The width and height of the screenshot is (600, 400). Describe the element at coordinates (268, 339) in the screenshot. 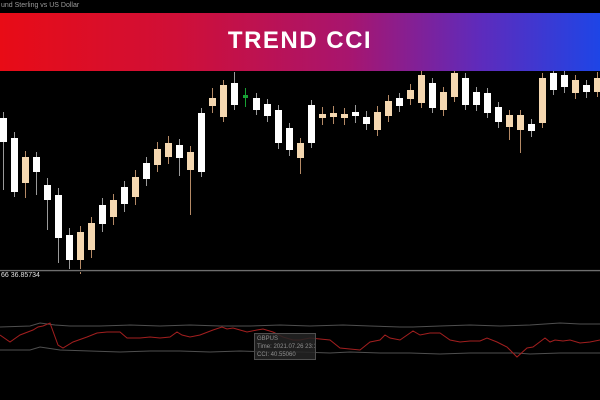

I see `tooltip-symbol: GBPUS` at that location.